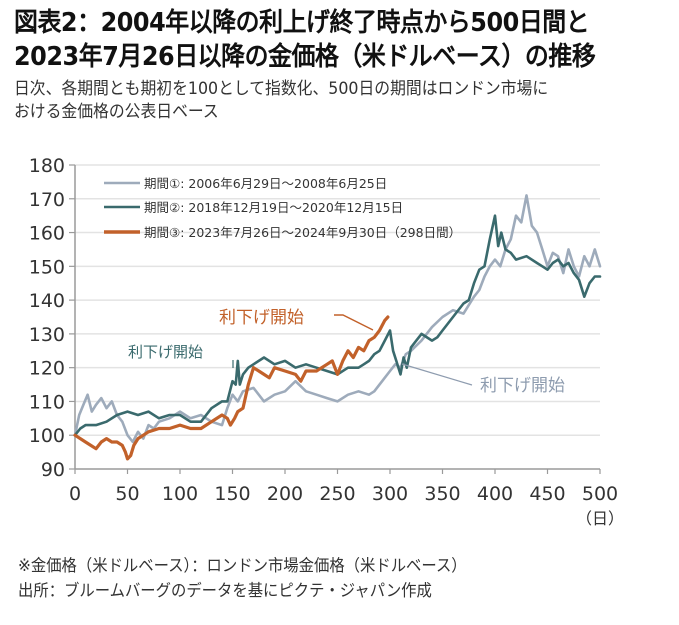 The image size is (679, 625). Describe the element at coordinates (165, 352) in the screenshot. I see `annotation-period2-label: 利下げ開始` at that location.